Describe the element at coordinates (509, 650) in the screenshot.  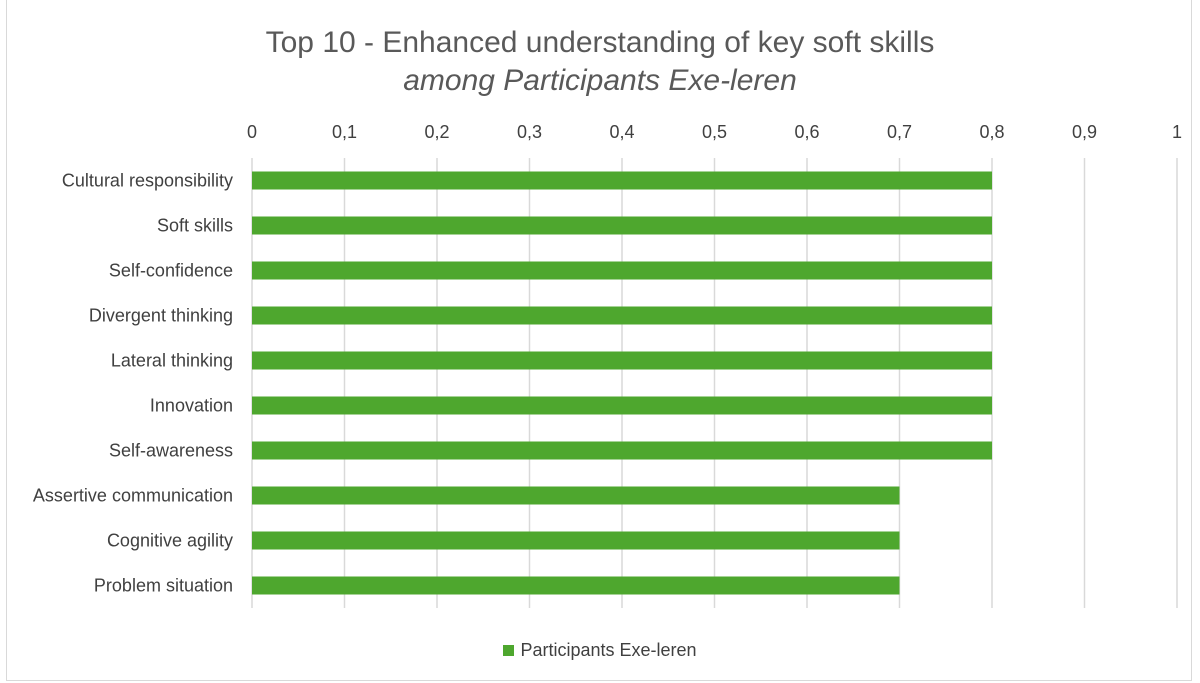
I see `legend-swatch` at that location.